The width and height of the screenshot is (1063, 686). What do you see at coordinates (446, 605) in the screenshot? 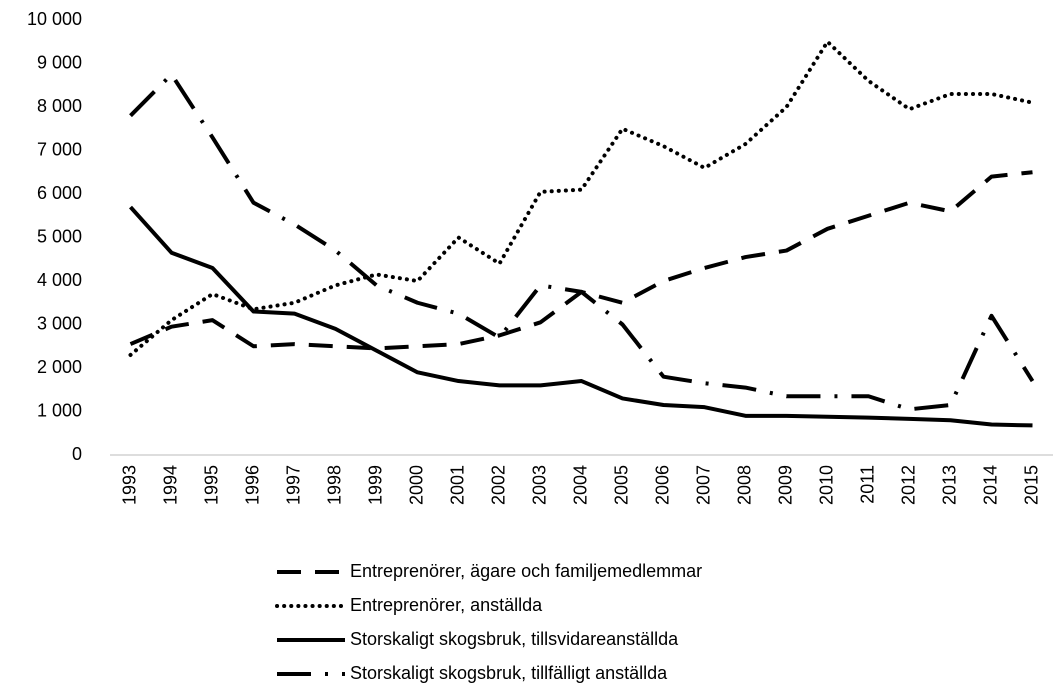
I see `legend-label: Entreprenörer, anställda` at bounding box center [446, 605].